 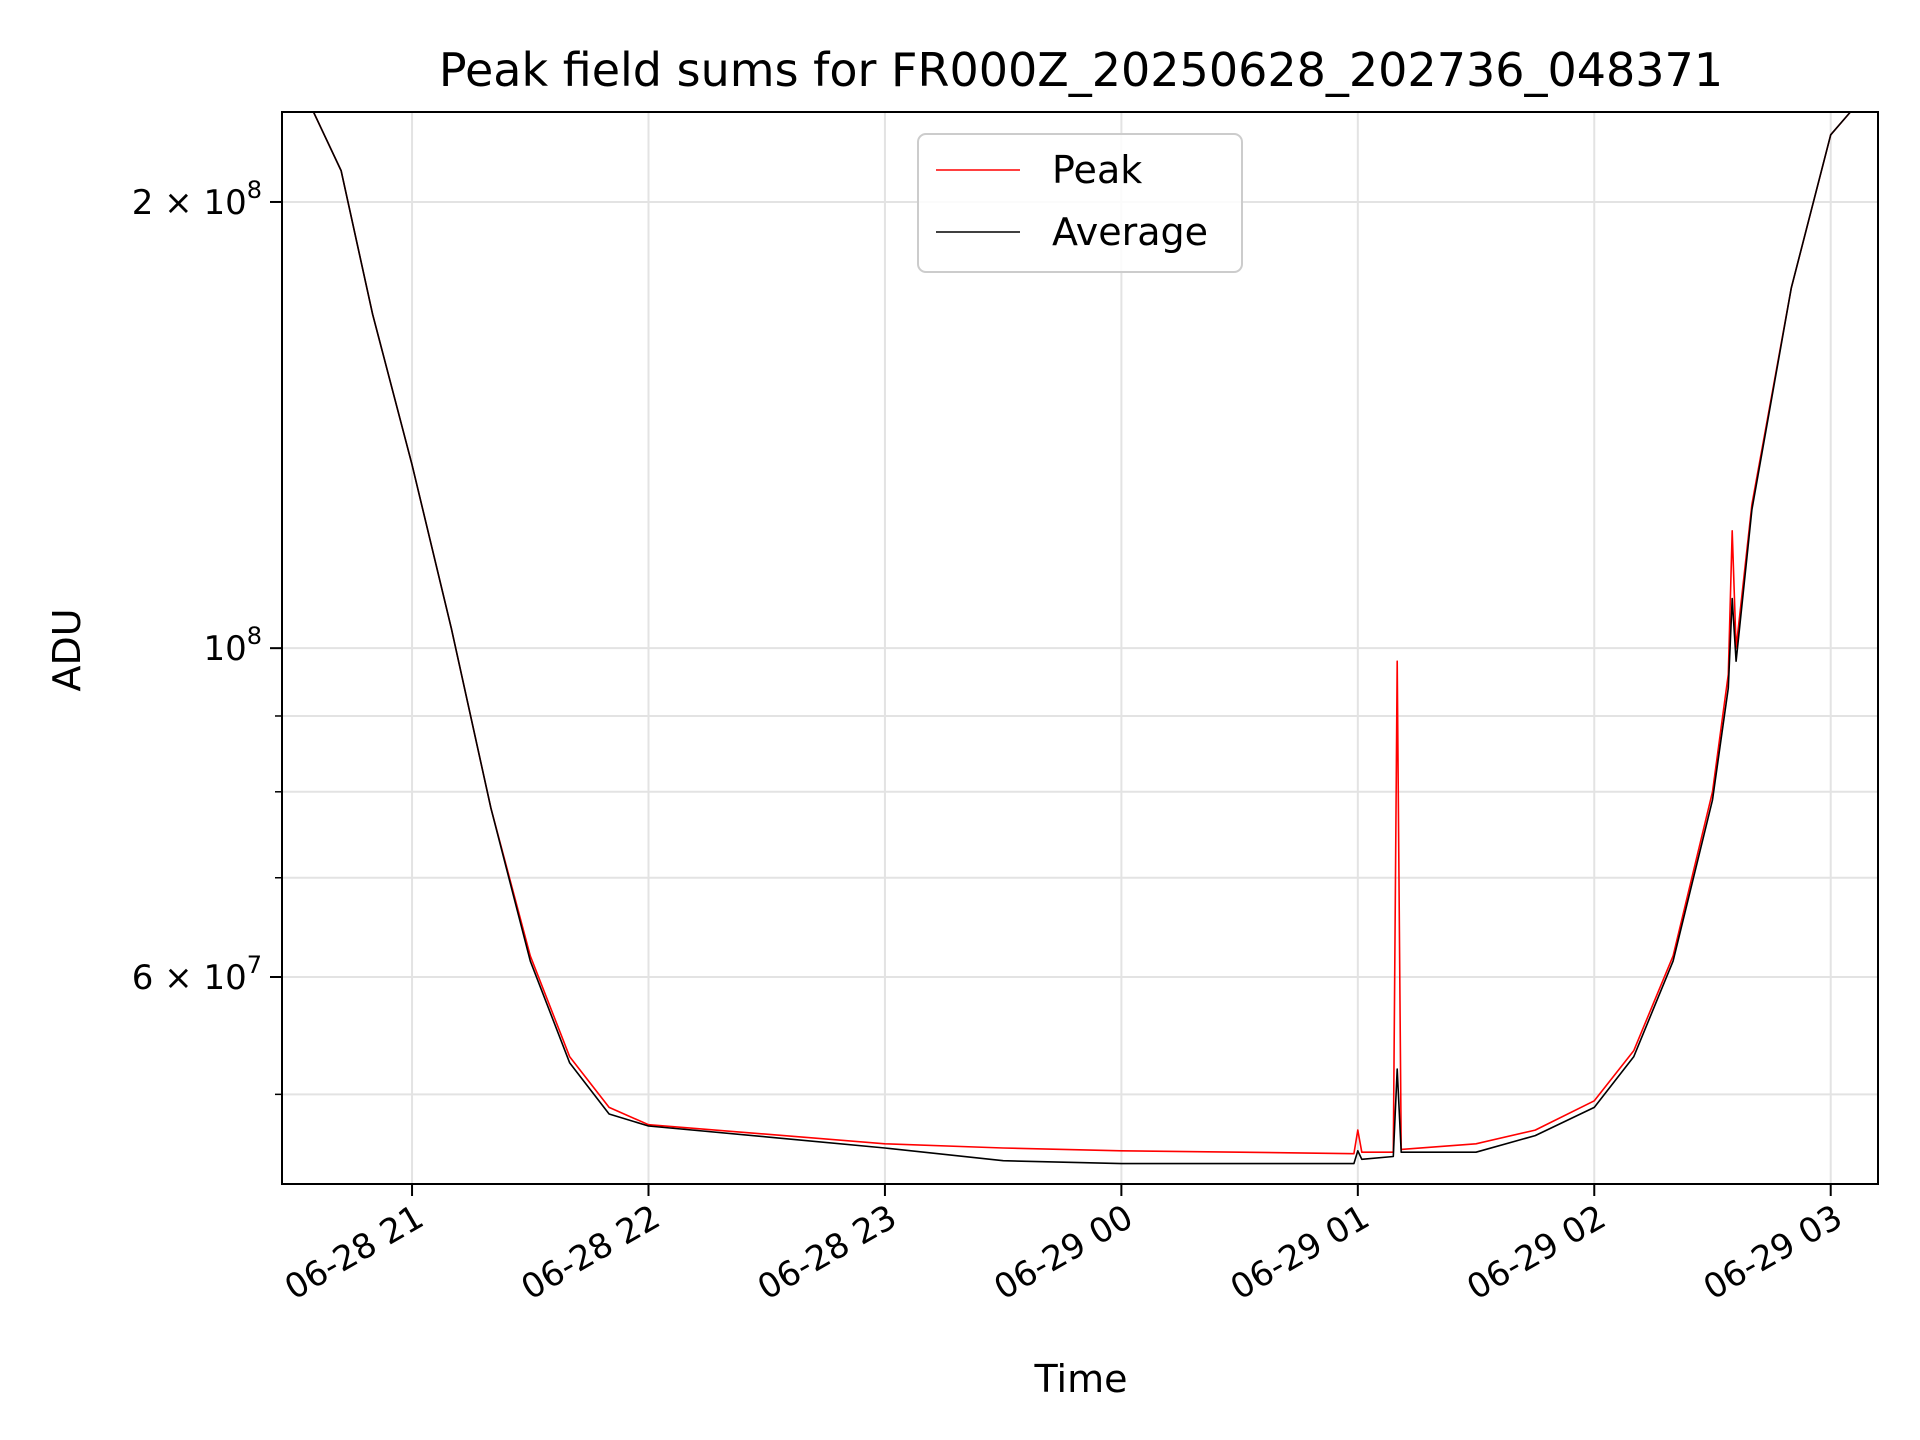 What do you see at coordinates (189, 978) in the screenshot?
I see `y-tick-label-base: 6 × 10` at bounding box center [189, 978].